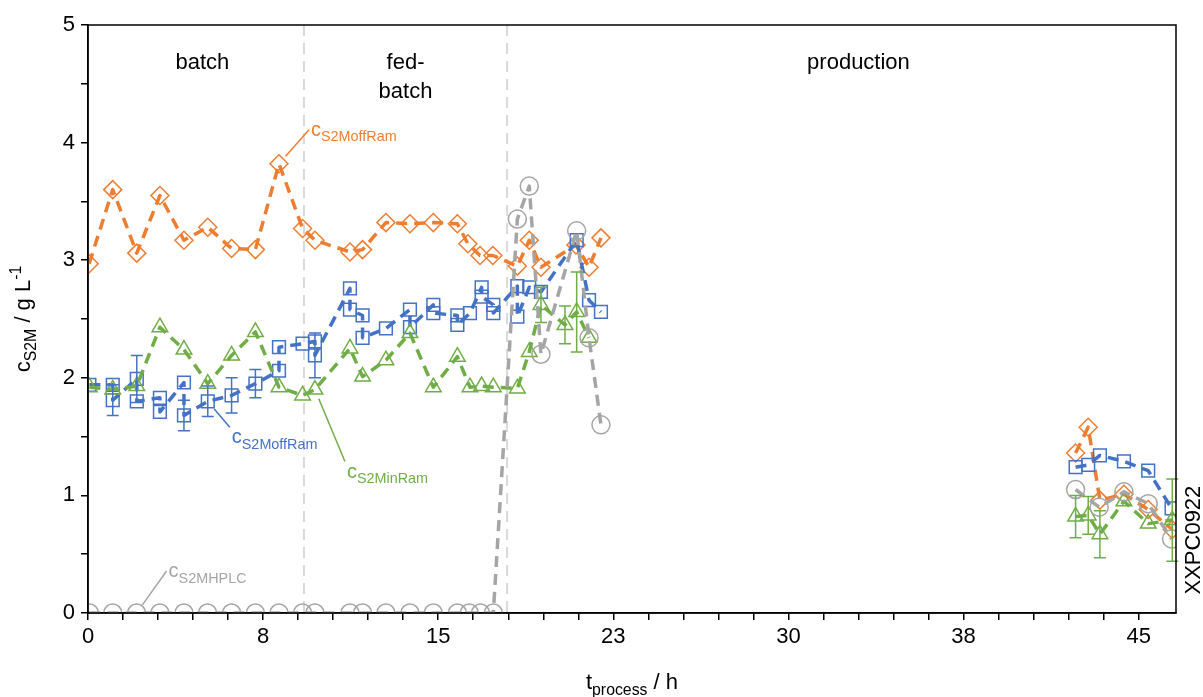 The height and width of the screenshot is (697, 1203). What do you see at coordinates (788, 636) in the screenshot?
I see `x-tick-label: 30` at bounding box center [788, 636].